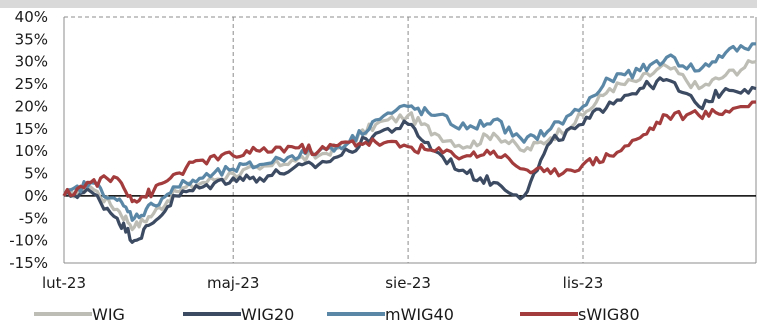 The image size is (757, 322). Describe the element at coordinates (378, 4) in the screenshot. I see `top-border-bar` at that location.